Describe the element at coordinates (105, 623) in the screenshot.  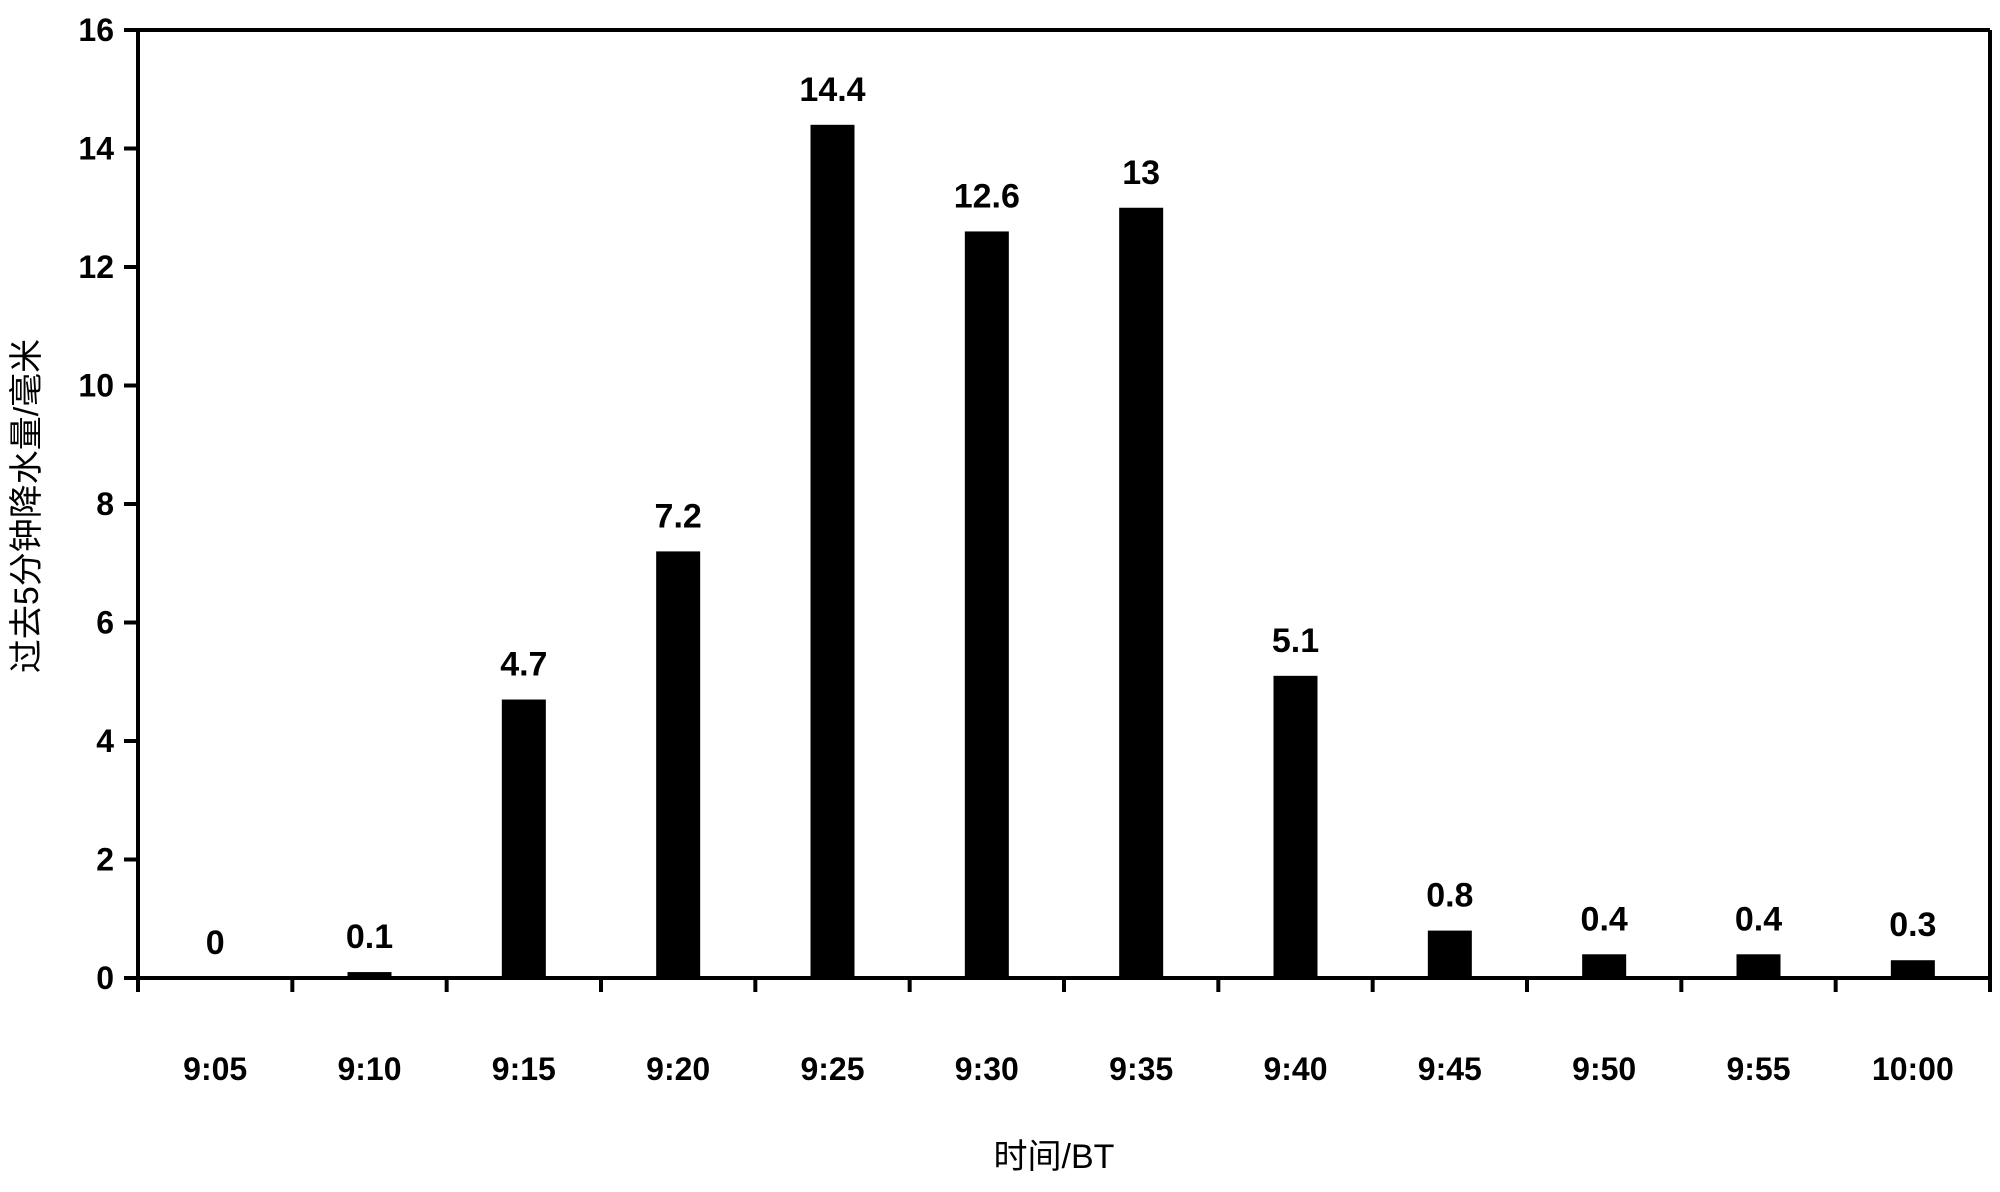
I see `y-tick-label: 6` at that location.